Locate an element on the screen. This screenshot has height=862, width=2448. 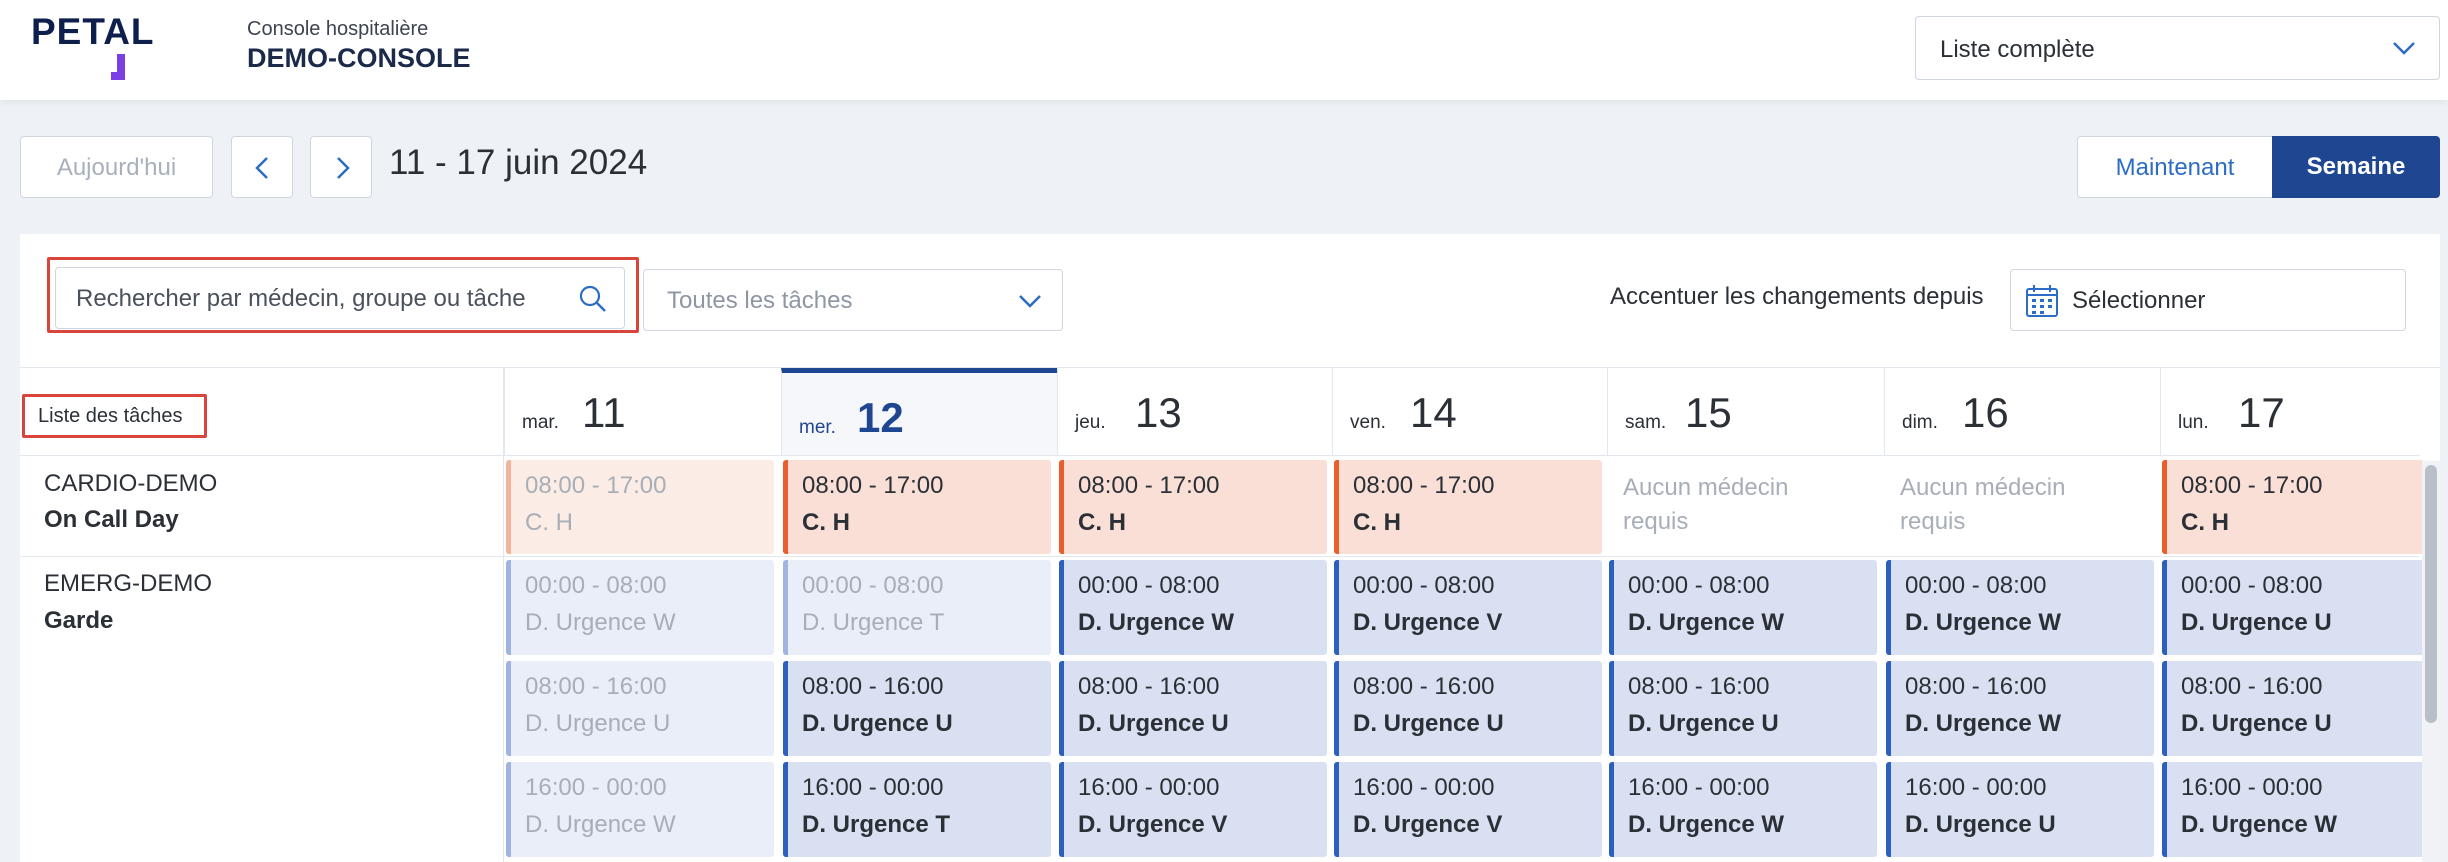
day-header: dim. 16 is located at coordinates (2022, 412).